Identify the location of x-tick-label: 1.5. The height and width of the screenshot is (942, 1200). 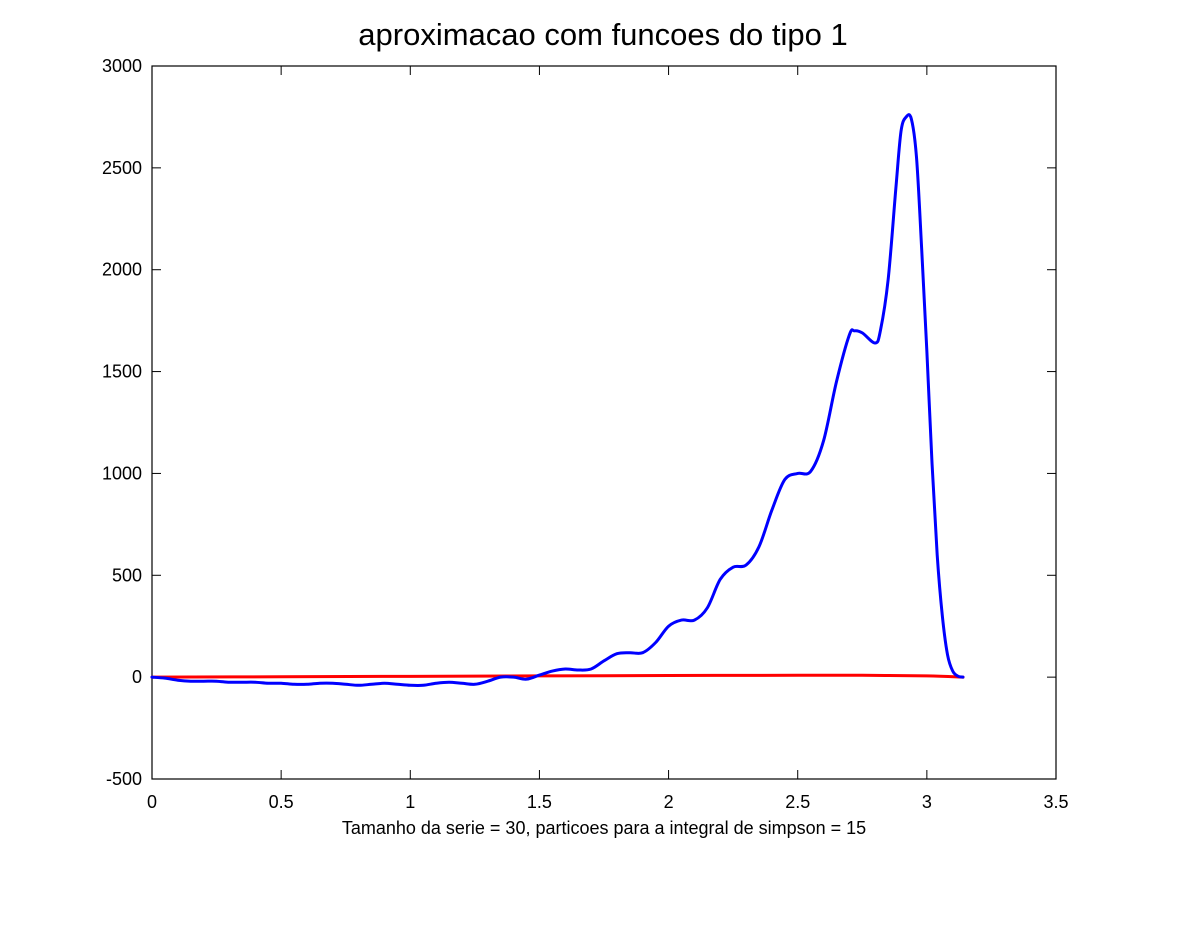
(539, 802).